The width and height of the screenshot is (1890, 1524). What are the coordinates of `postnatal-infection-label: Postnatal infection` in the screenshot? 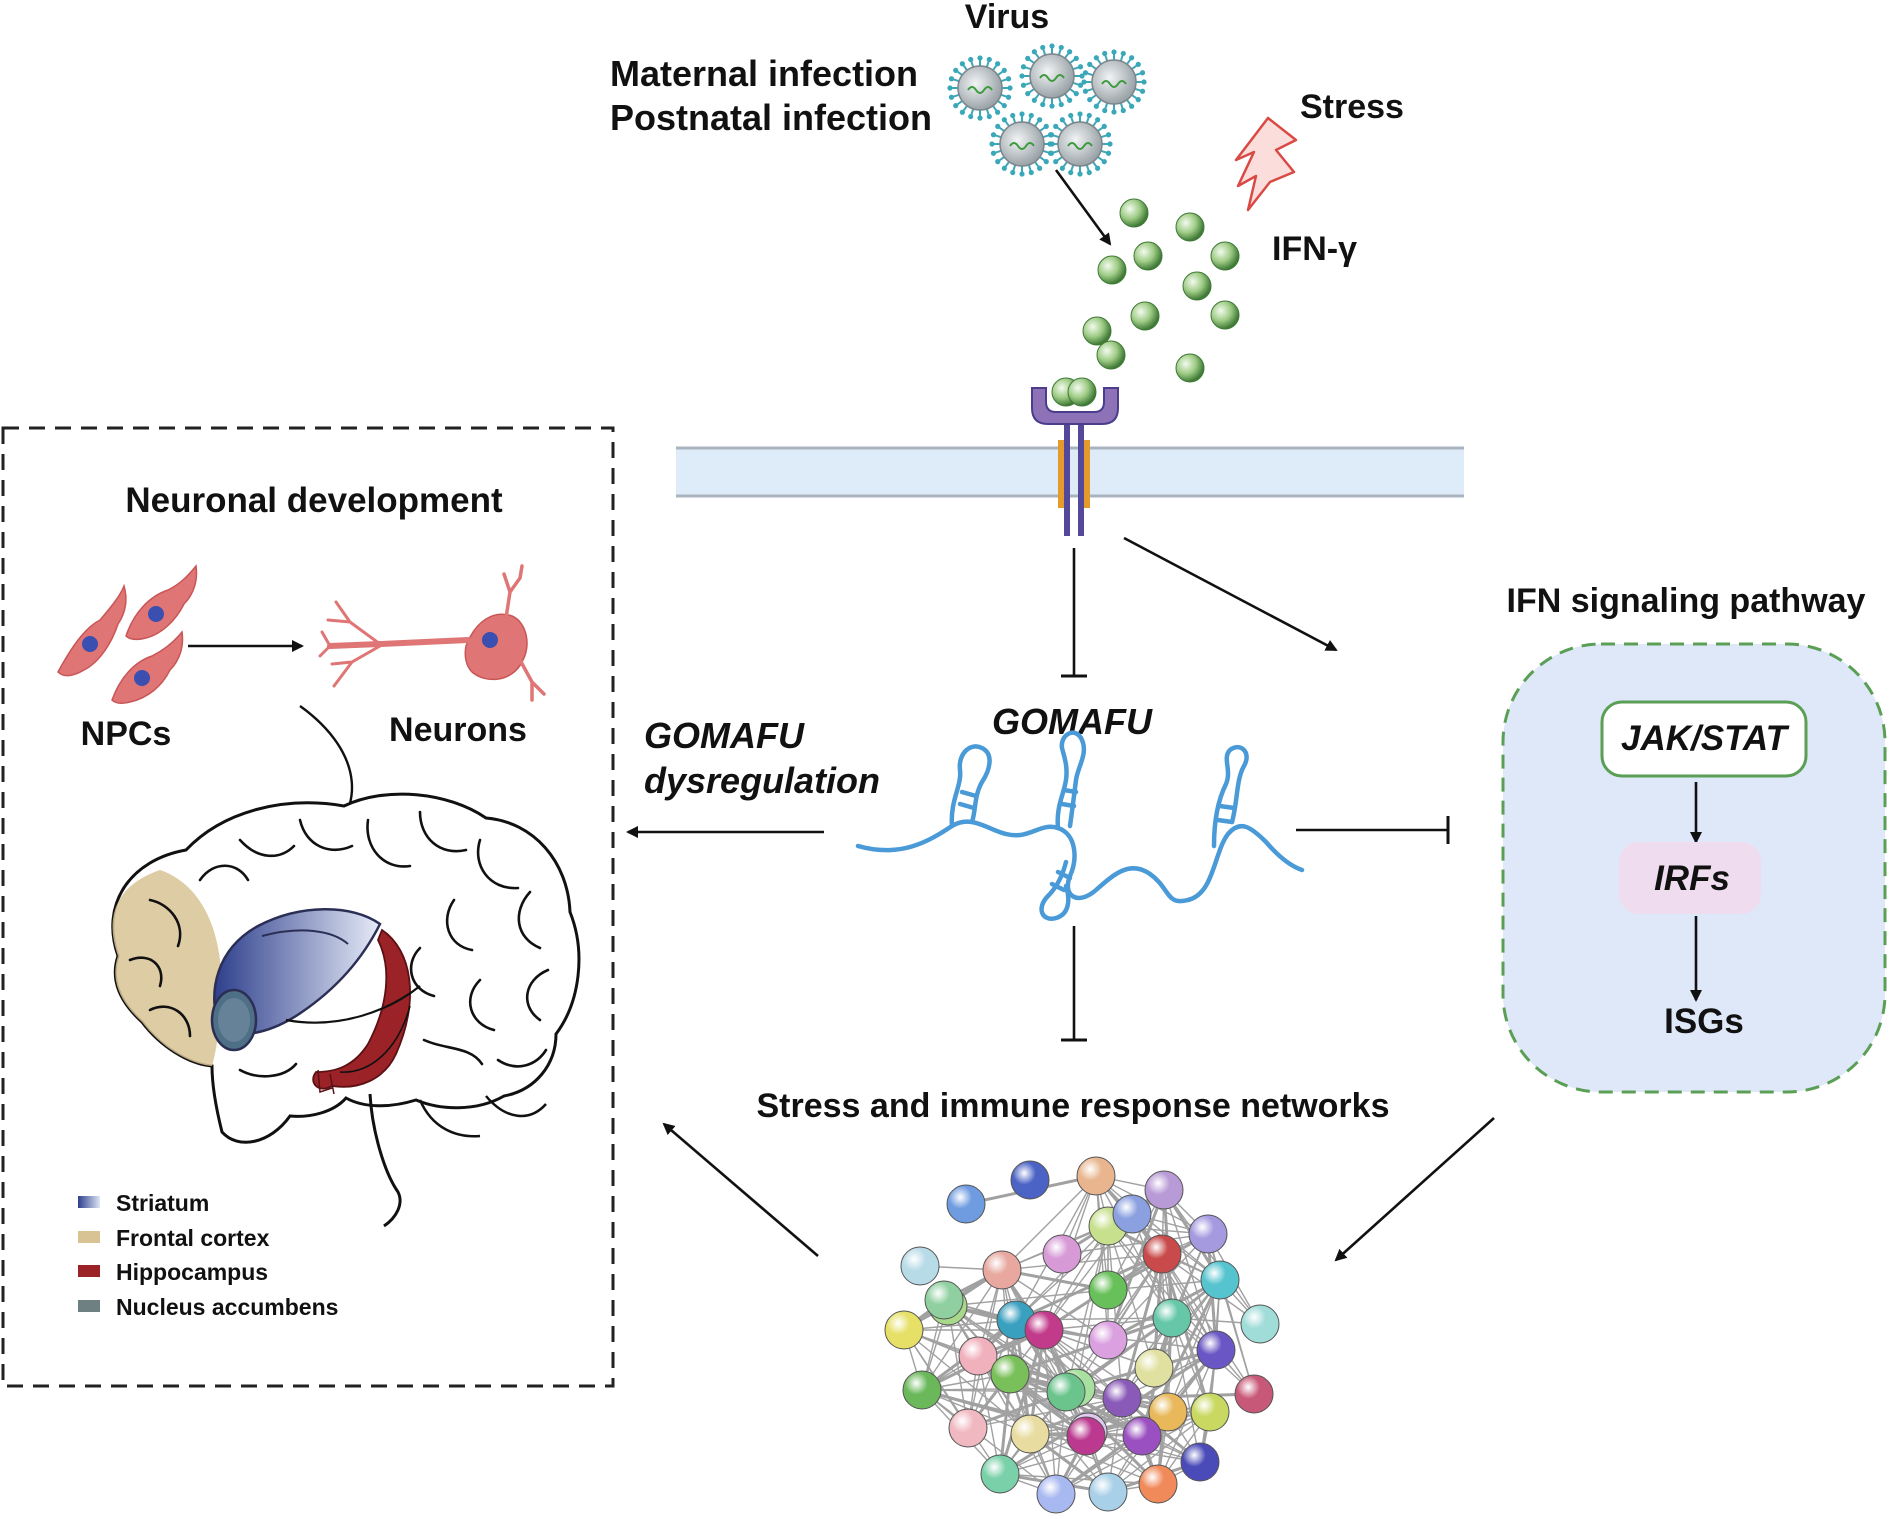 It's located at (771, 117).